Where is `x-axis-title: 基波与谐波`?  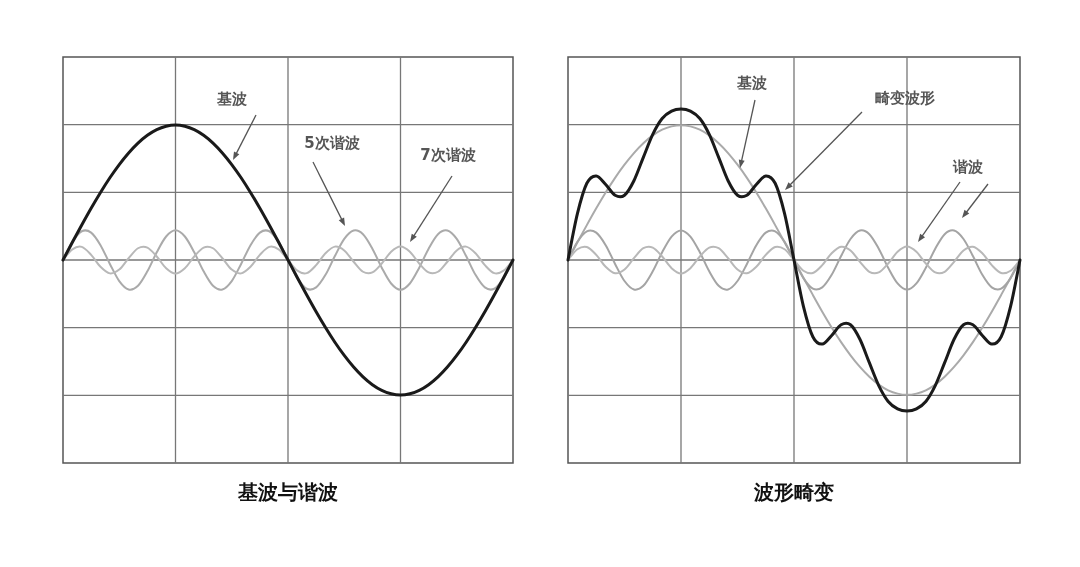
x-axis-title: 基波与谐波 is located at coordinates (287, 492).